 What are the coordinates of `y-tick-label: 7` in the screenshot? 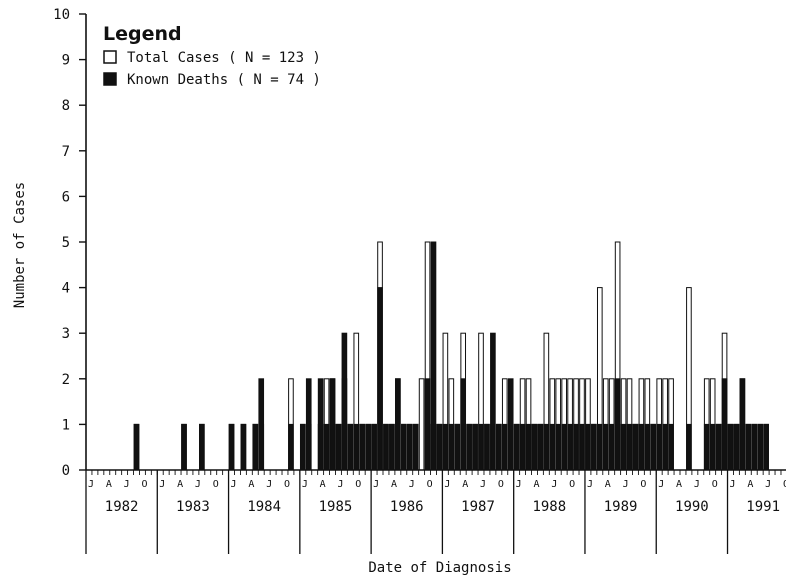 It's located at (66, 152).